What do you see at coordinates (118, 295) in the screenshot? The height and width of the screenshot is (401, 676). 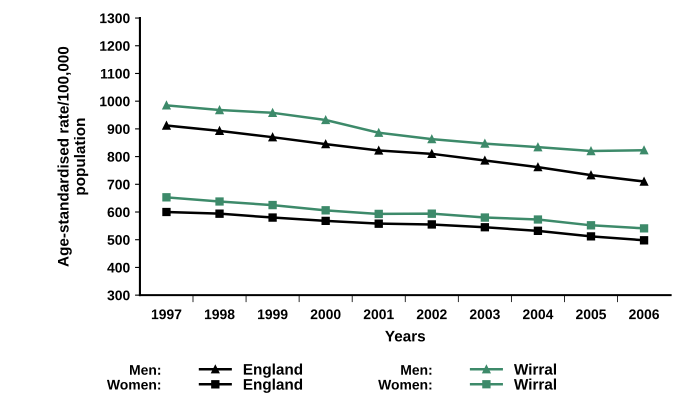 I see `y-tick-label: 300` at bounding box center [118, 295].